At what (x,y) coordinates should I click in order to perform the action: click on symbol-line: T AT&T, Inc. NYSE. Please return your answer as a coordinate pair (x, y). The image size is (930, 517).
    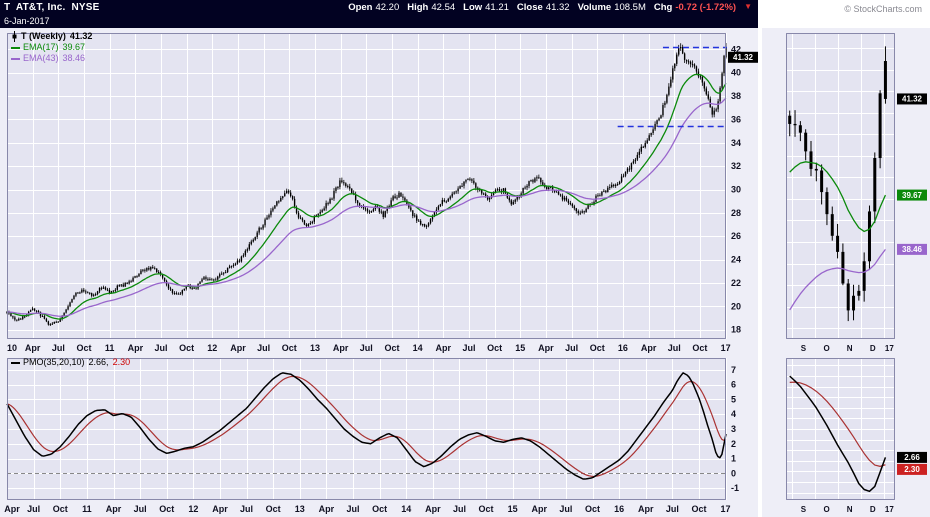
    Looking at the image, I should click on (53, 7).